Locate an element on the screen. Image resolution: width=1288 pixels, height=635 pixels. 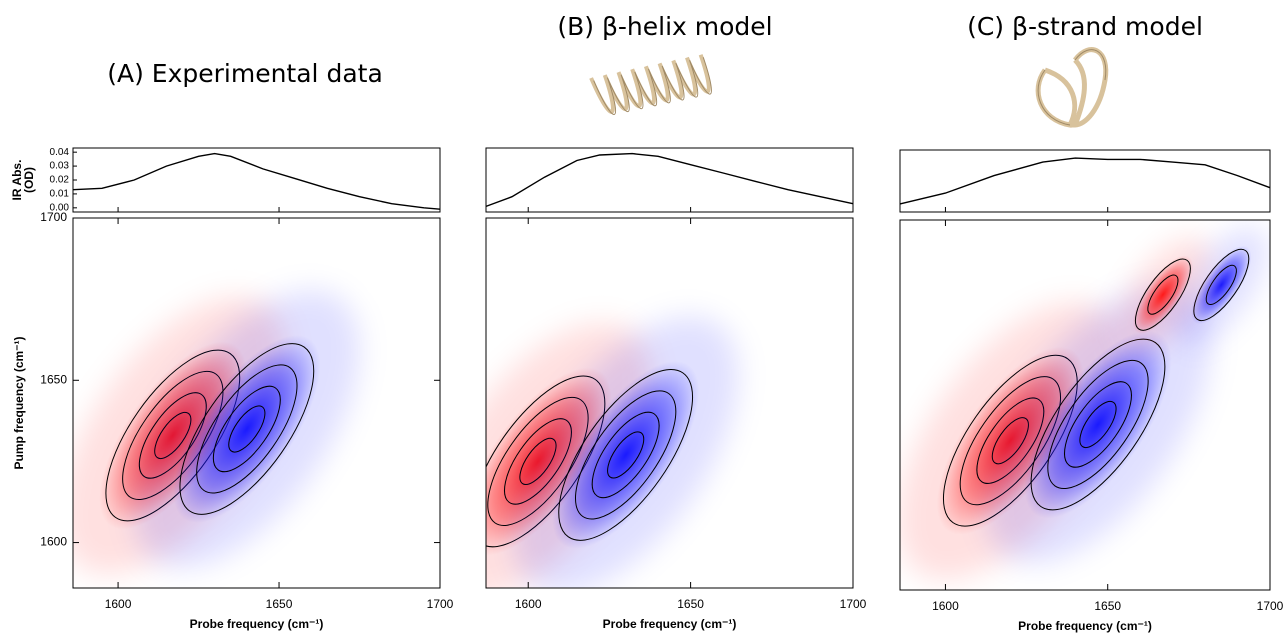
panel-title: (A) Experimental data is located at coordinates (245, 73).